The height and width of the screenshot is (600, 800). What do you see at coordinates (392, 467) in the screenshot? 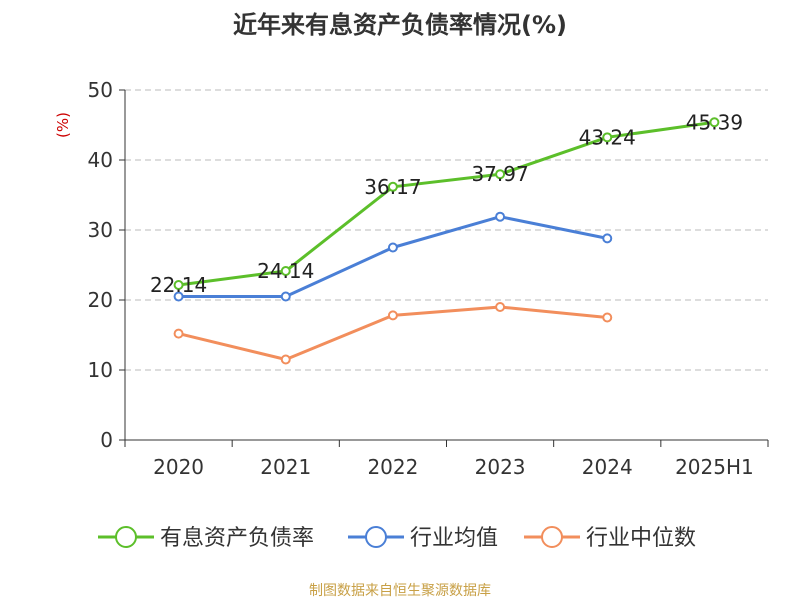
I see `x-tick-label: 2022` at bounding box center [392, 467].